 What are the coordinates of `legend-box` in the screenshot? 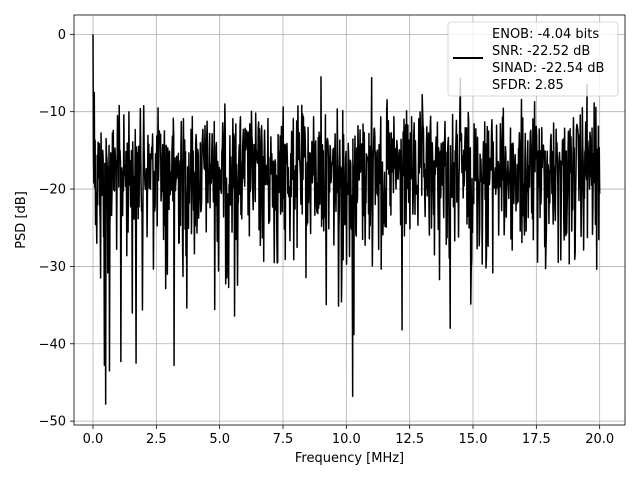 It's located at (533, 59).